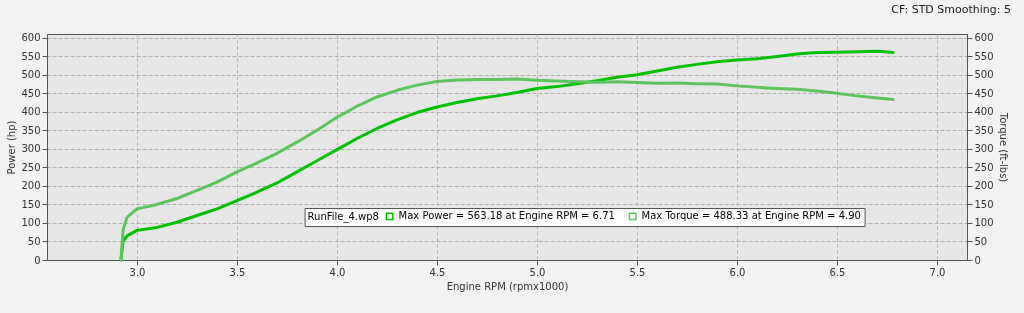 This screenshot has width=1024, height=313. Describe the element at coordinates (537, 272) in the screenshot. I see `x-tick-label: 5.0` at that location.